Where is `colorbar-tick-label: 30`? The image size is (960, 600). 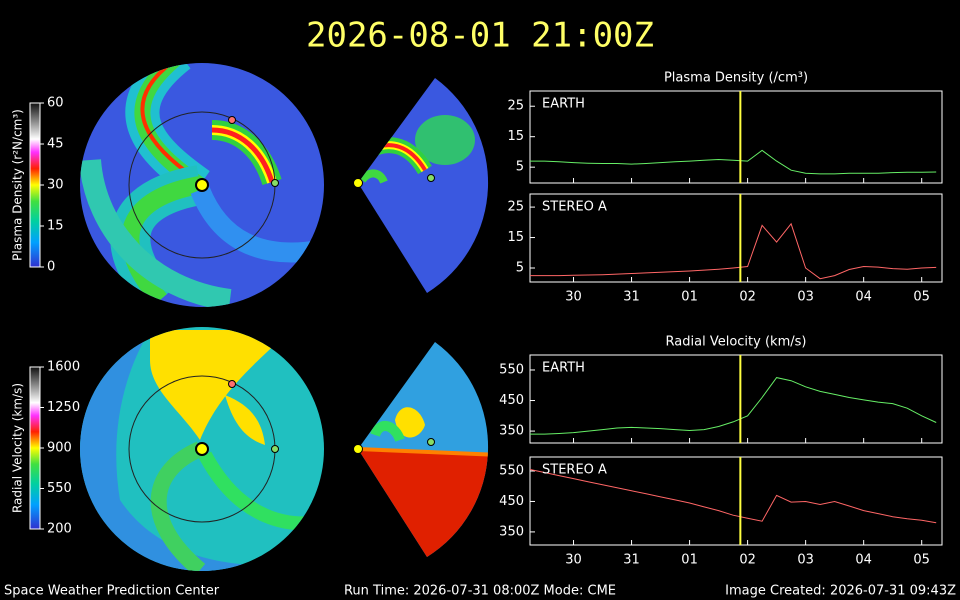
colorbar-tick-label: 30 is located at coordinates (55, 185).